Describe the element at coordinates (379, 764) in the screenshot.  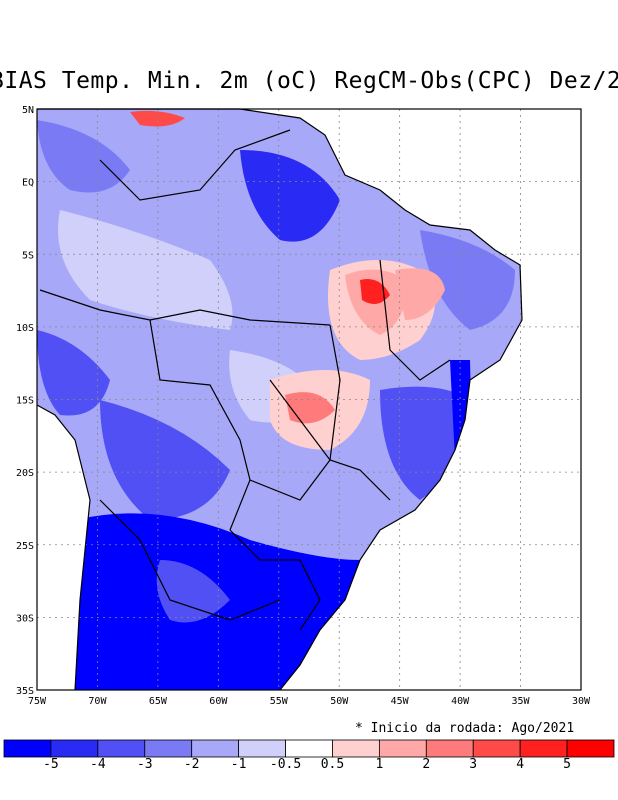
I see `colorbar-label: 1` at that location.